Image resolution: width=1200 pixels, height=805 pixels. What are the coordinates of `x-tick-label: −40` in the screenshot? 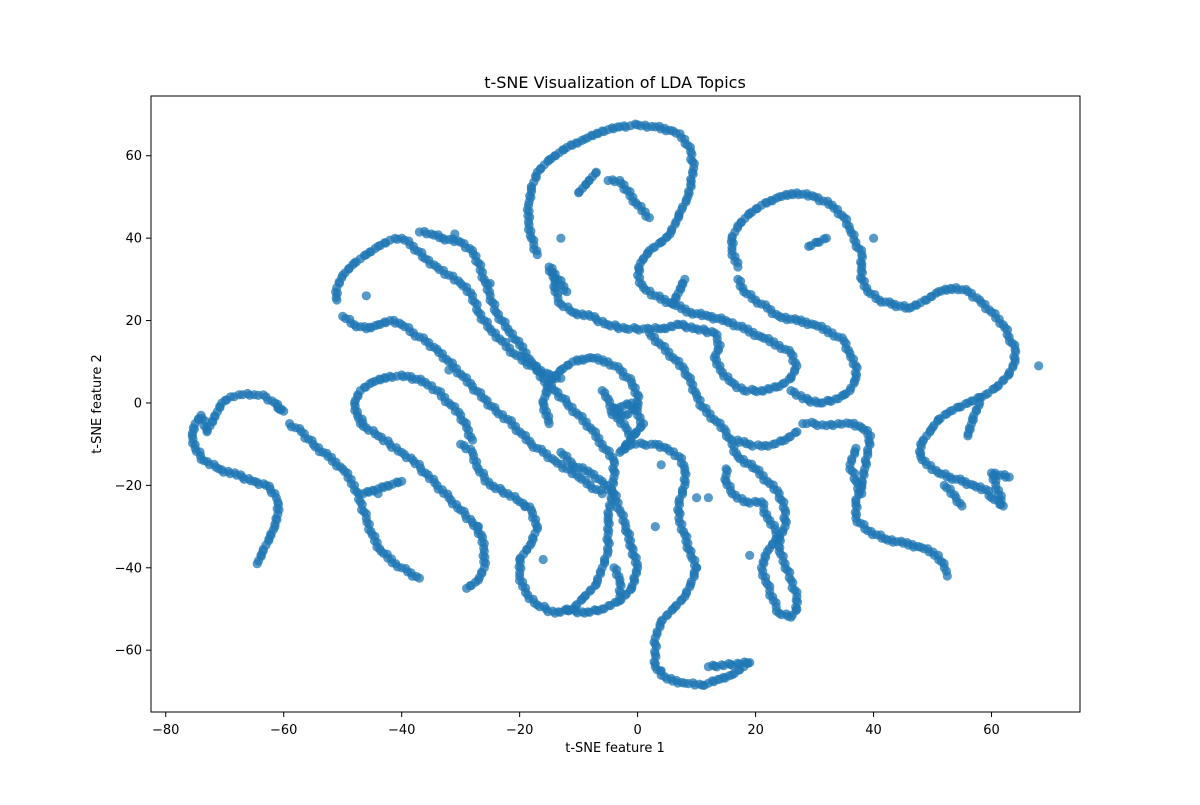 It's located at (401, 730).